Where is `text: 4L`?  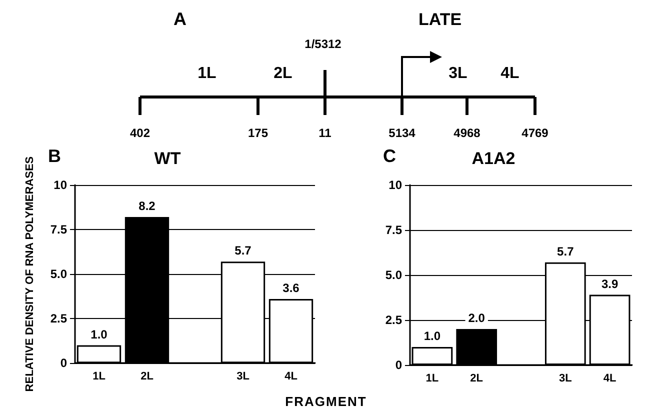 text: 4L is located at coordinates (510, 73).